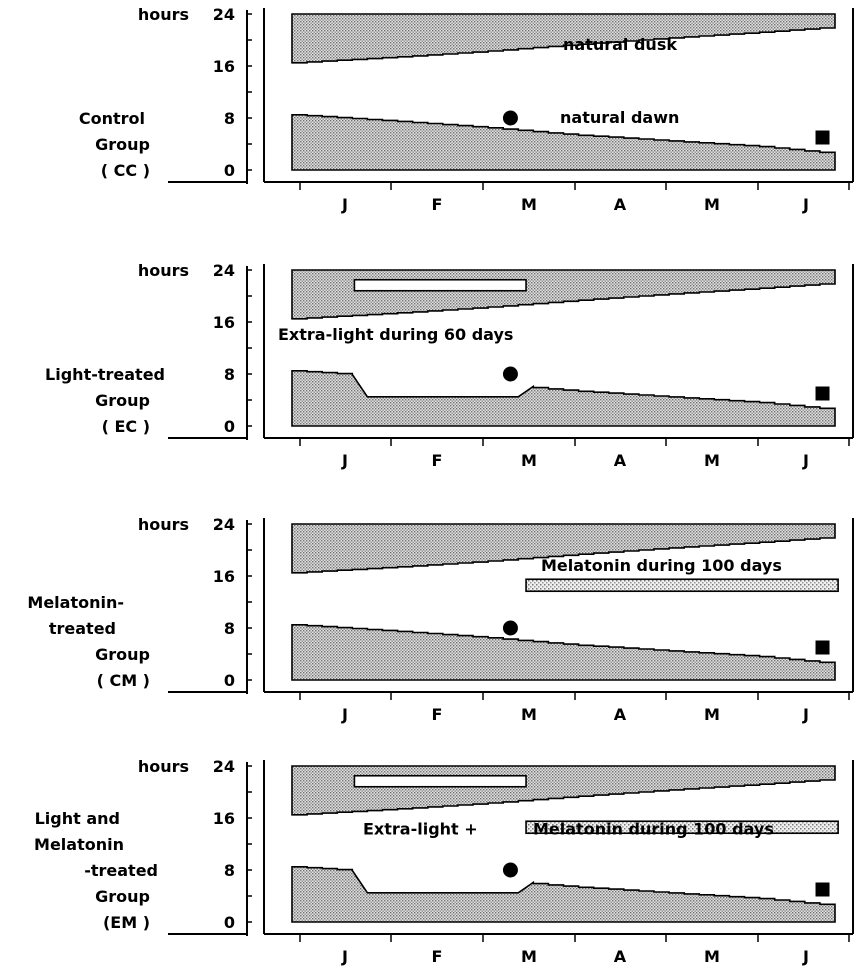 Image resolution: width=857 pixels, height=968 pixels. I want to click on group-label-line: Melatonin, so click(79, 844).